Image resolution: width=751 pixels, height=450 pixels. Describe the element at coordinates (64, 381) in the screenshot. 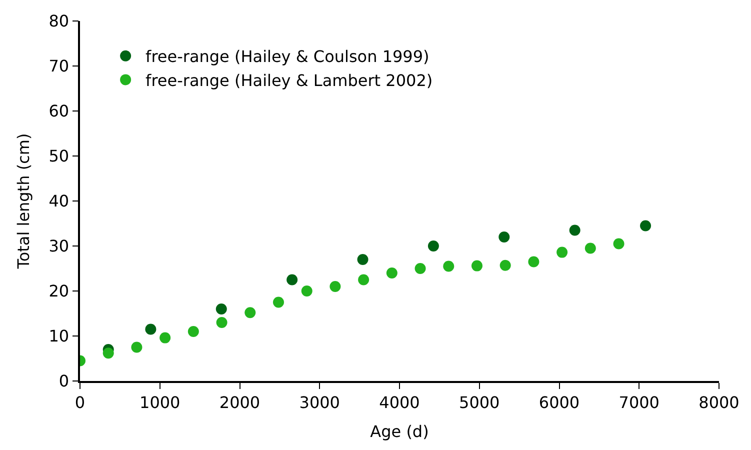

I see `y-tick-label: 0` at that location.